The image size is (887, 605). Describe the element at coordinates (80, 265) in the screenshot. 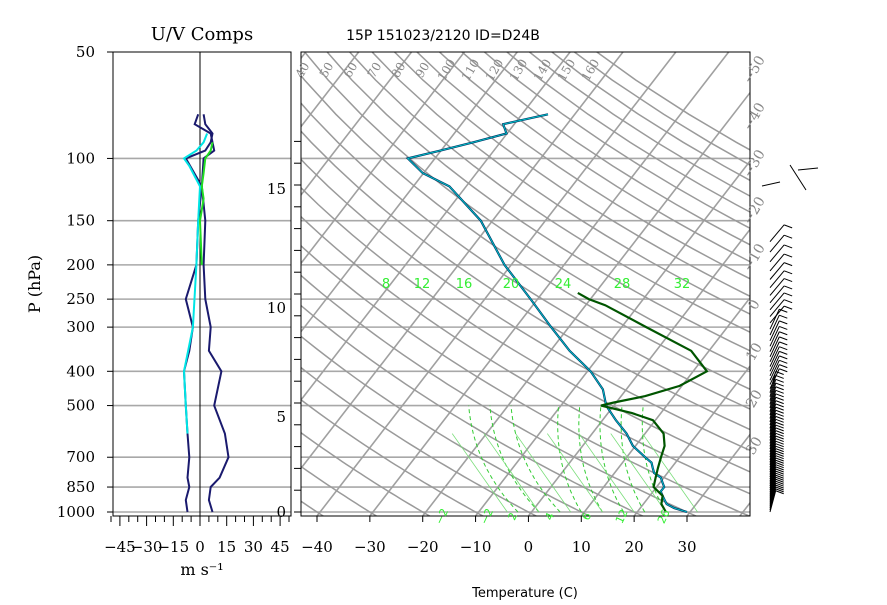

I see `pressure-tick-label: 200` at that location.